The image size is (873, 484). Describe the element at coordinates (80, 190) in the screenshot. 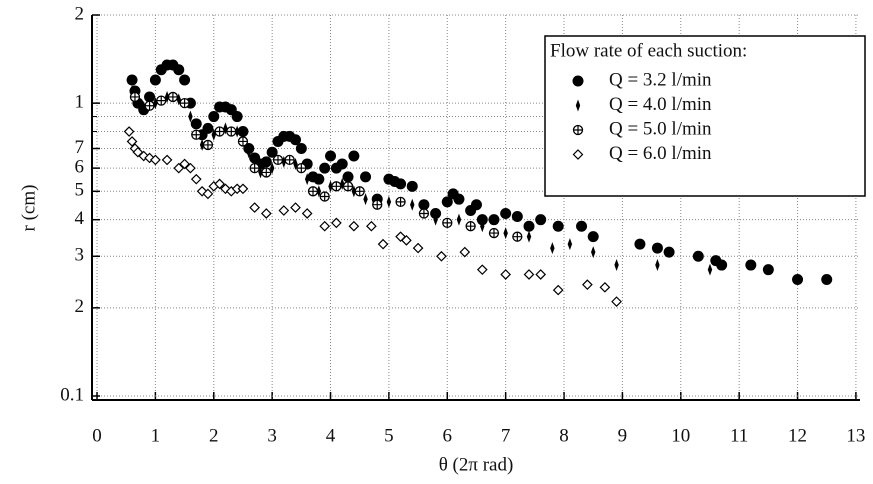

I see `y-tick-label: 5` at that location.